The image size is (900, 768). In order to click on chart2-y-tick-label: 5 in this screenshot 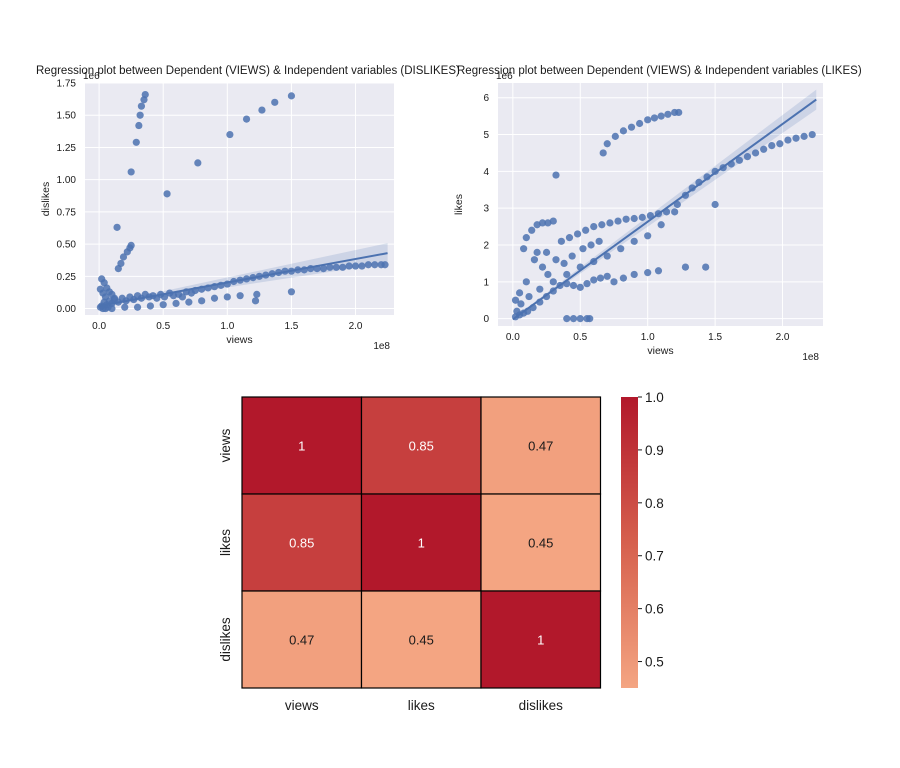, I will do `click(486, 135)`.